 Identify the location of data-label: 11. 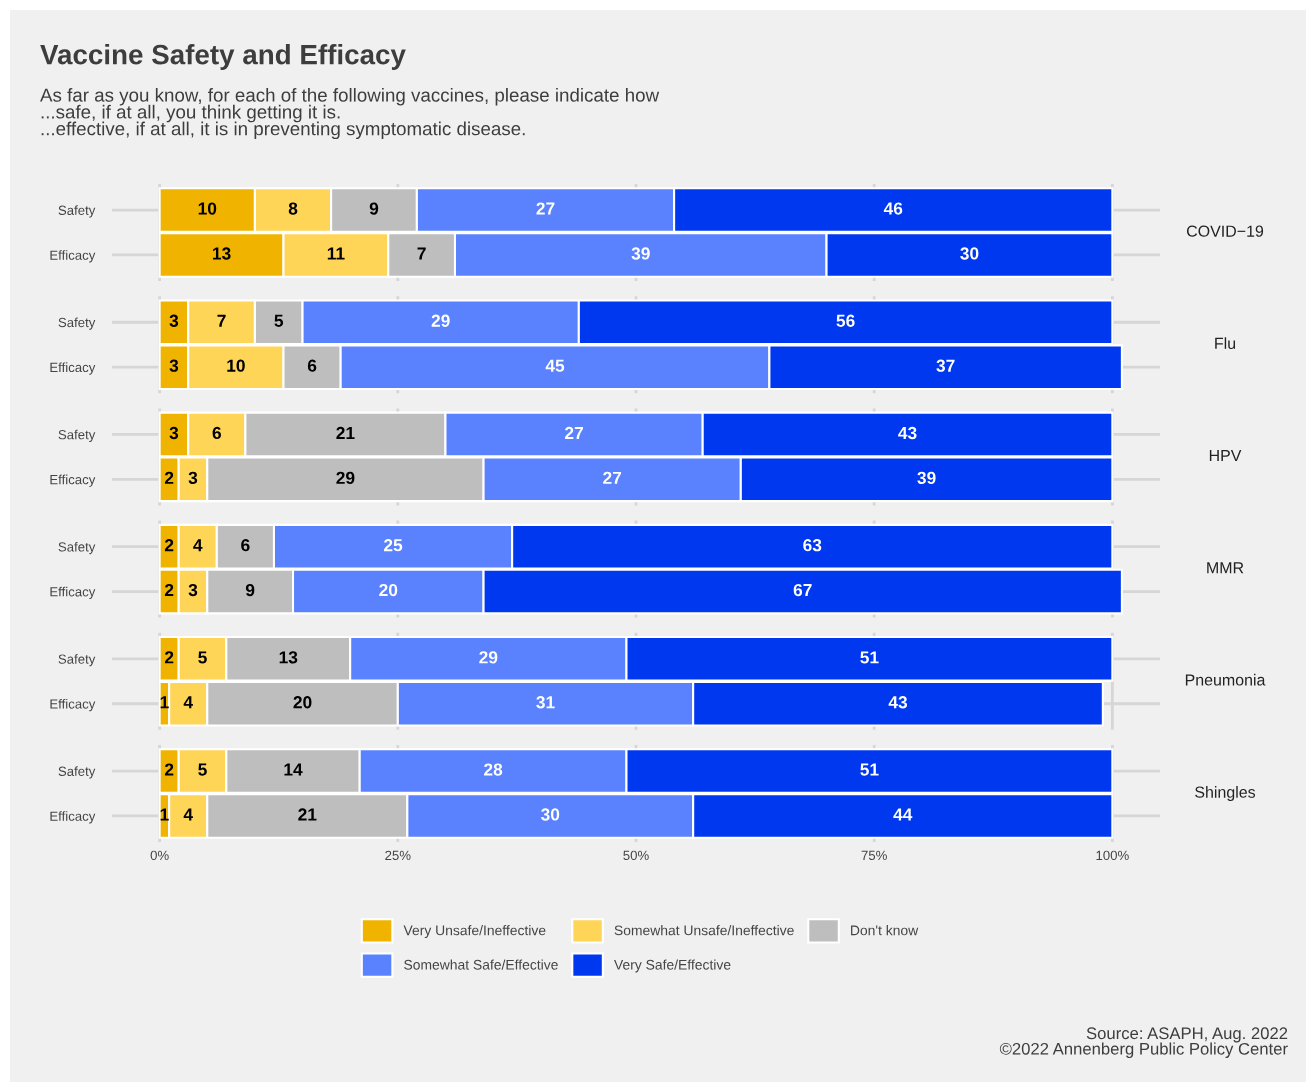
(336, 253).